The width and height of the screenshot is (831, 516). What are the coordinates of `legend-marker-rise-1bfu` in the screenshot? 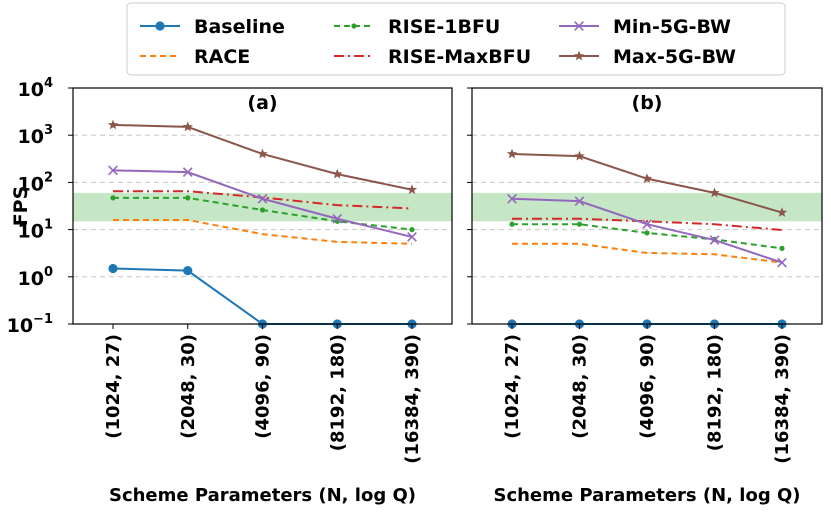 It's located at (354, 26).